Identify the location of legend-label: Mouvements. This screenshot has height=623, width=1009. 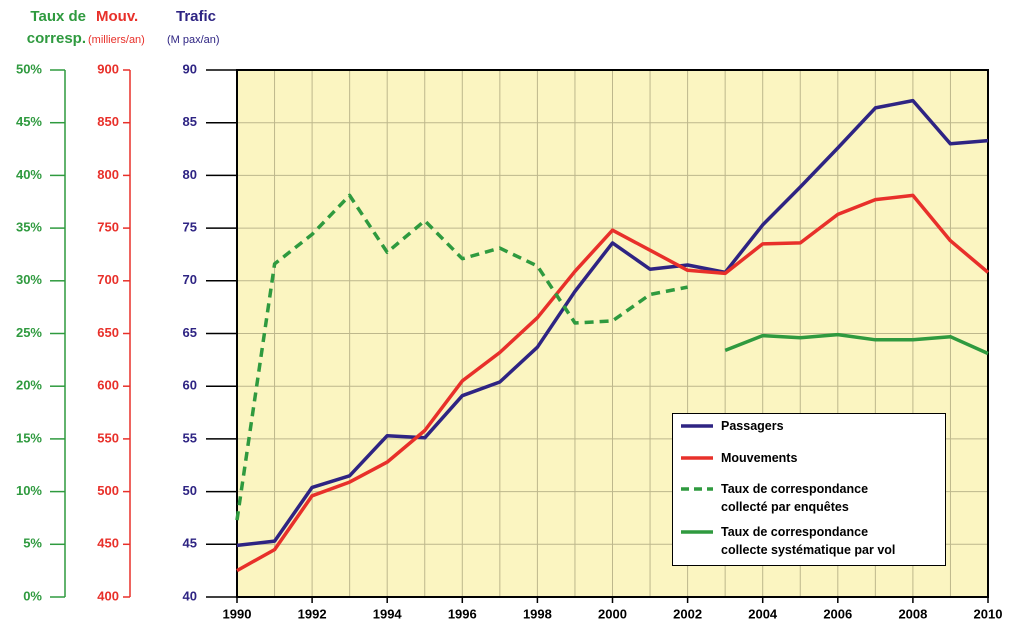
(759, 458).